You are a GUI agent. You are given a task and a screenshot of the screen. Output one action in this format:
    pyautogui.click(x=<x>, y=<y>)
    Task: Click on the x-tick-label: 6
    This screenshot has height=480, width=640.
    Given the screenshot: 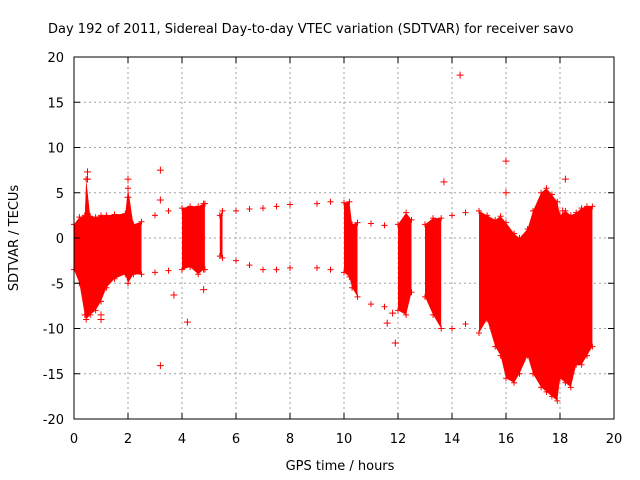 What is the action you would take?
    pyautogui.click(x=236, y=439)
    